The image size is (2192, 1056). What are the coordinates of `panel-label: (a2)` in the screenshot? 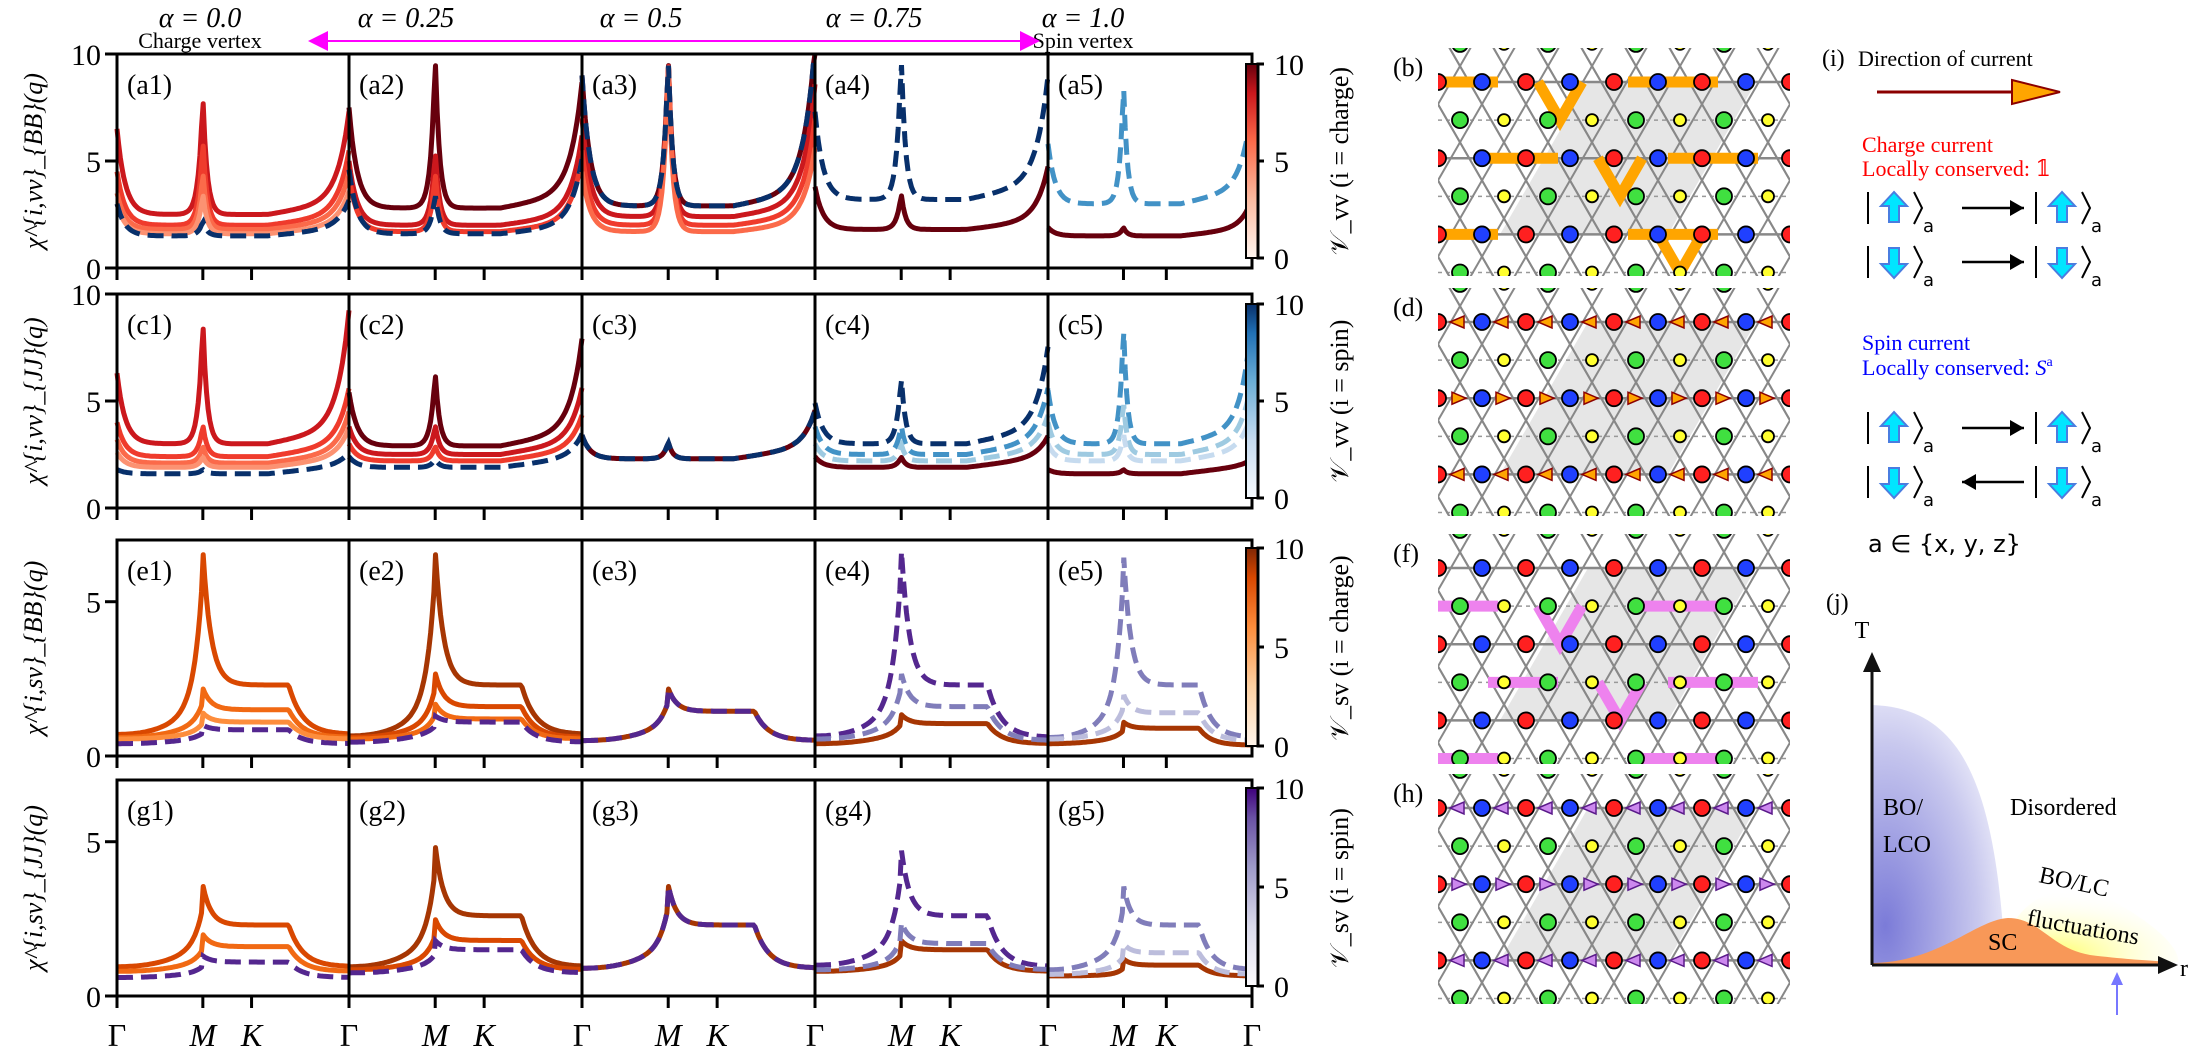 It's located at (381, 85).